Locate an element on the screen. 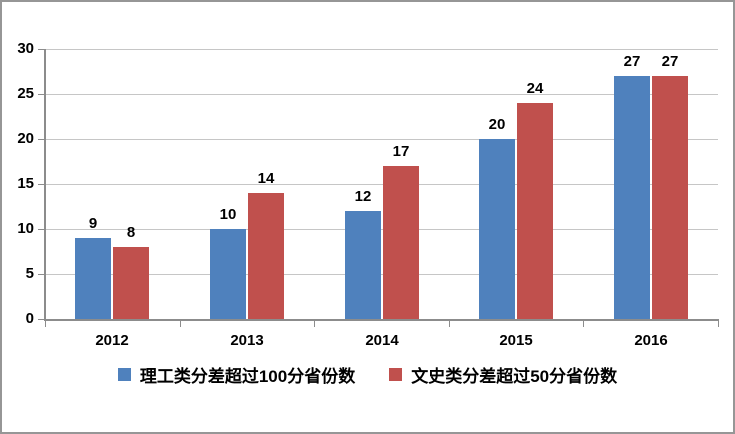 Image resolution: width=735 pixels, height=434 pixels. bar-value-label: 10 is located at coordinates (228, 214).